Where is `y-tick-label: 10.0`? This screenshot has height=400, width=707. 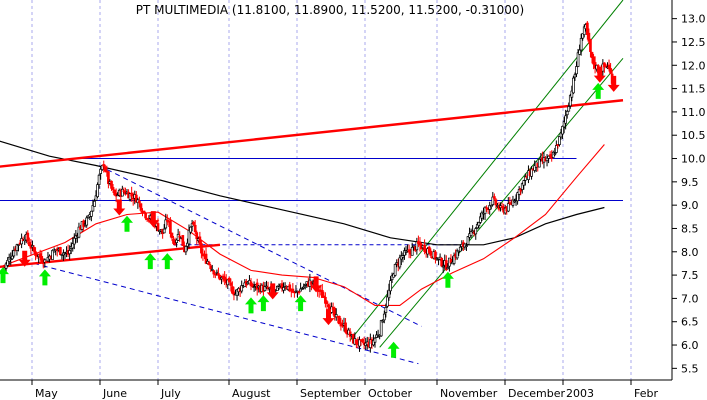
y-tick-label: 10.0 is located at coordinates (693, 159).